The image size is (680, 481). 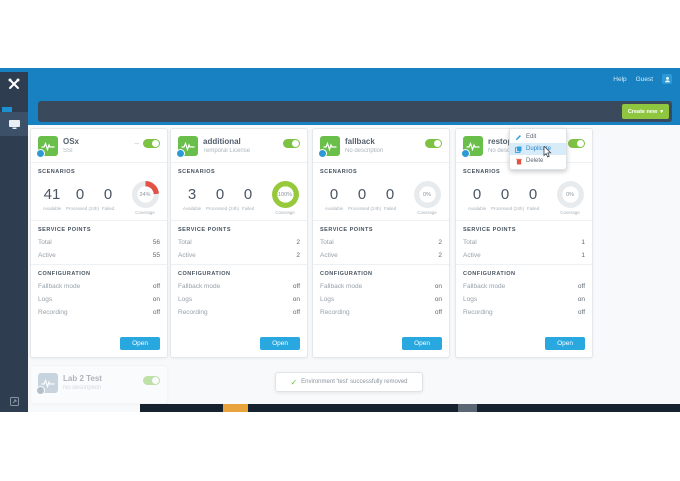 What do you see at coordinates (410, 408) in the screenshot?
I see `bottom-bar` at bounding box center [410, 408].